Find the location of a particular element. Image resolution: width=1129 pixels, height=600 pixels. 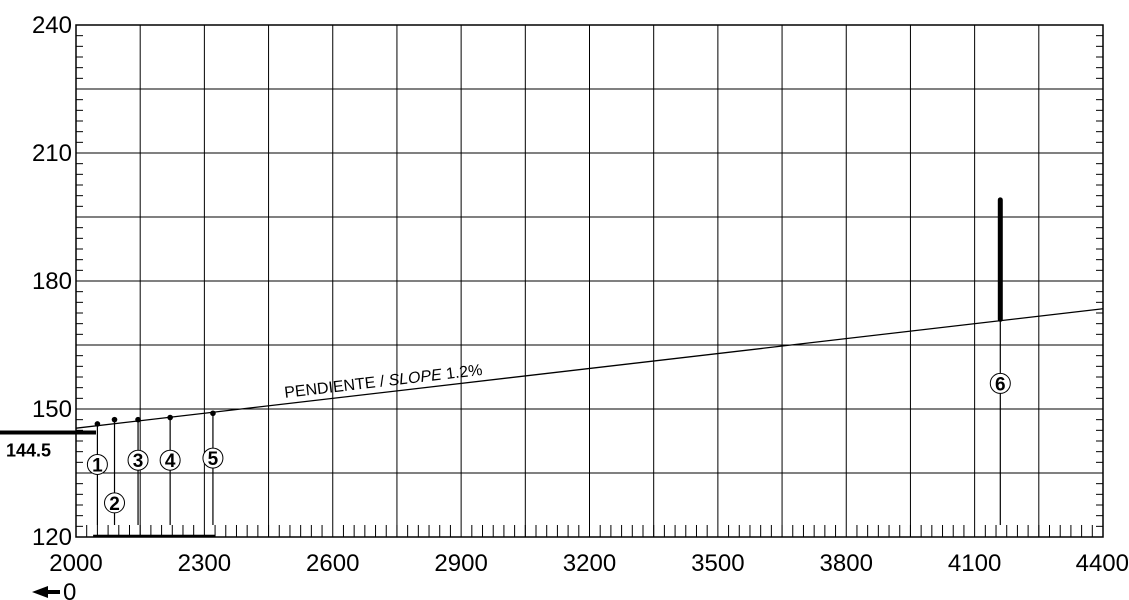

low-box-base is located at coordinates (154, 535).